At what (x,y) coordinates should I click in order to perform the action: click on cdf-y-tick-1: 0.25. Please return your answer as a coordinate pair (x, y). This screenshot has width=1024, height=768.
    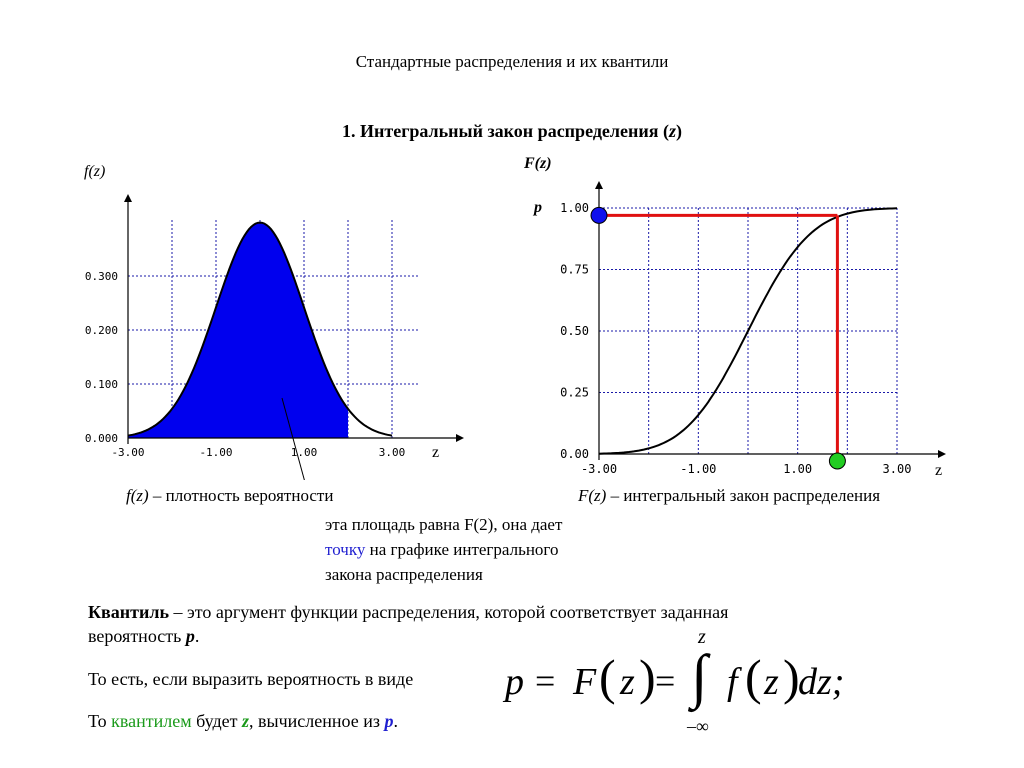
    Looking at the image, I should click on (574, 393).